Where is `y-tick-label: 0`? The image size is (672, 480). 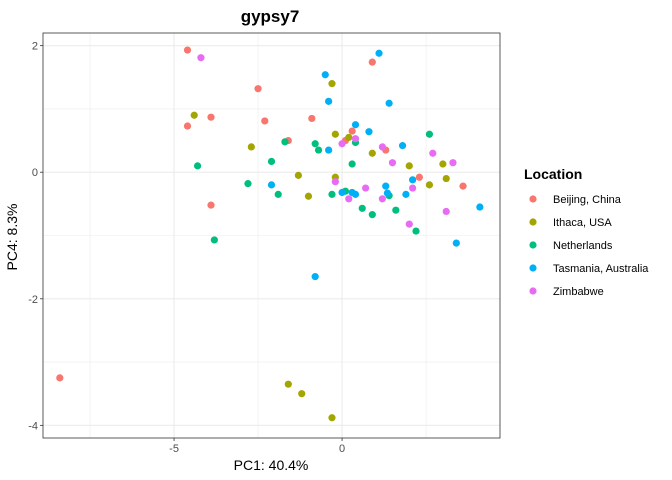 y-tick-label: 0 is located at coordinates (35, 173).